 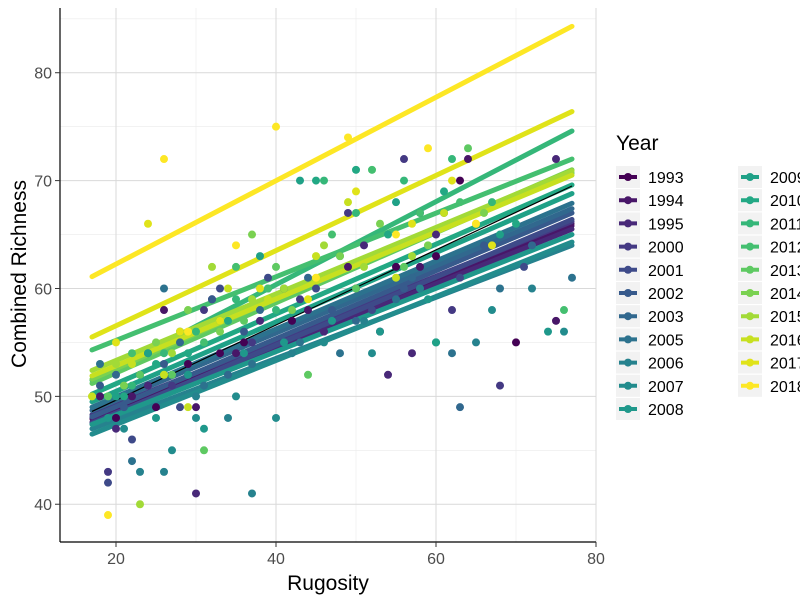 What do you see at coordinates (650, 385) in the screenshot?
I see `legend-item-2007: 2007` at bounding box center [650, 385].